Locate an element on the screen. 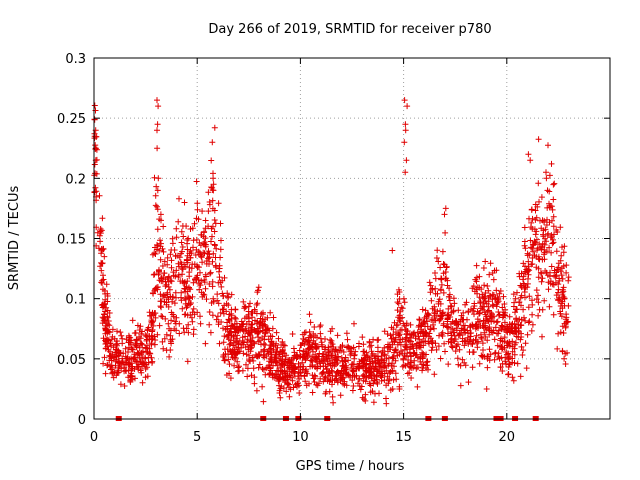 Image resolution: width=640 pixels, height=480 pixels. y-tick-label: 0.2 is located at coordinates (75, 179).